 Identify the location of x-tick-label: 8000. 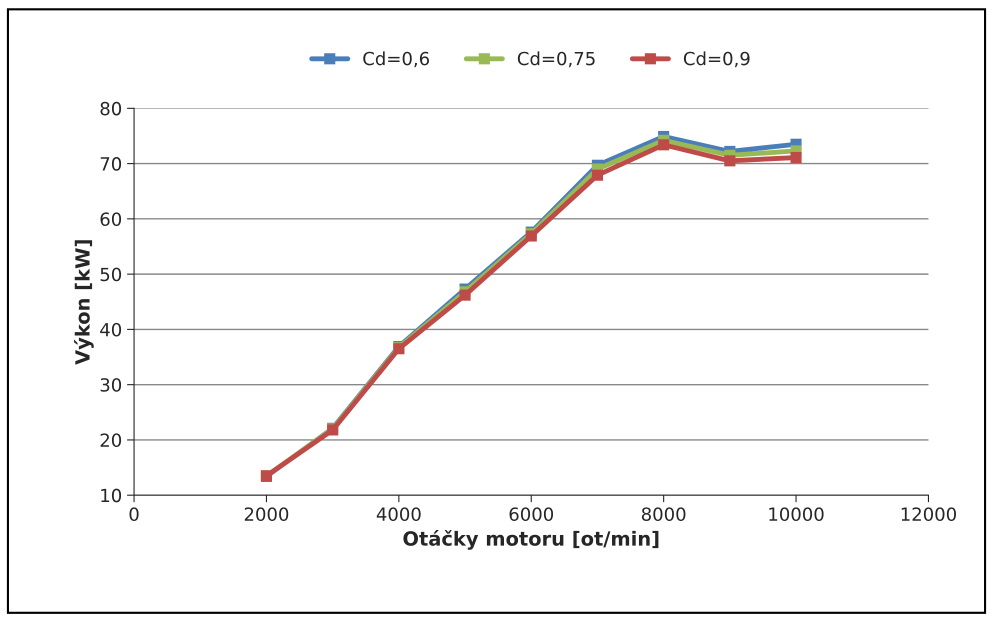
(664, 514).